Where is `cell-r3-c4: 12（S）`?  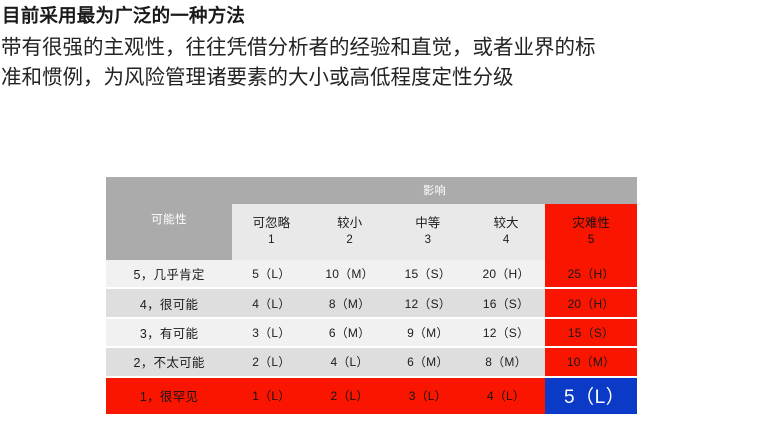 cell-r3-c4: 12（S） is located at coordinates (506, 333).